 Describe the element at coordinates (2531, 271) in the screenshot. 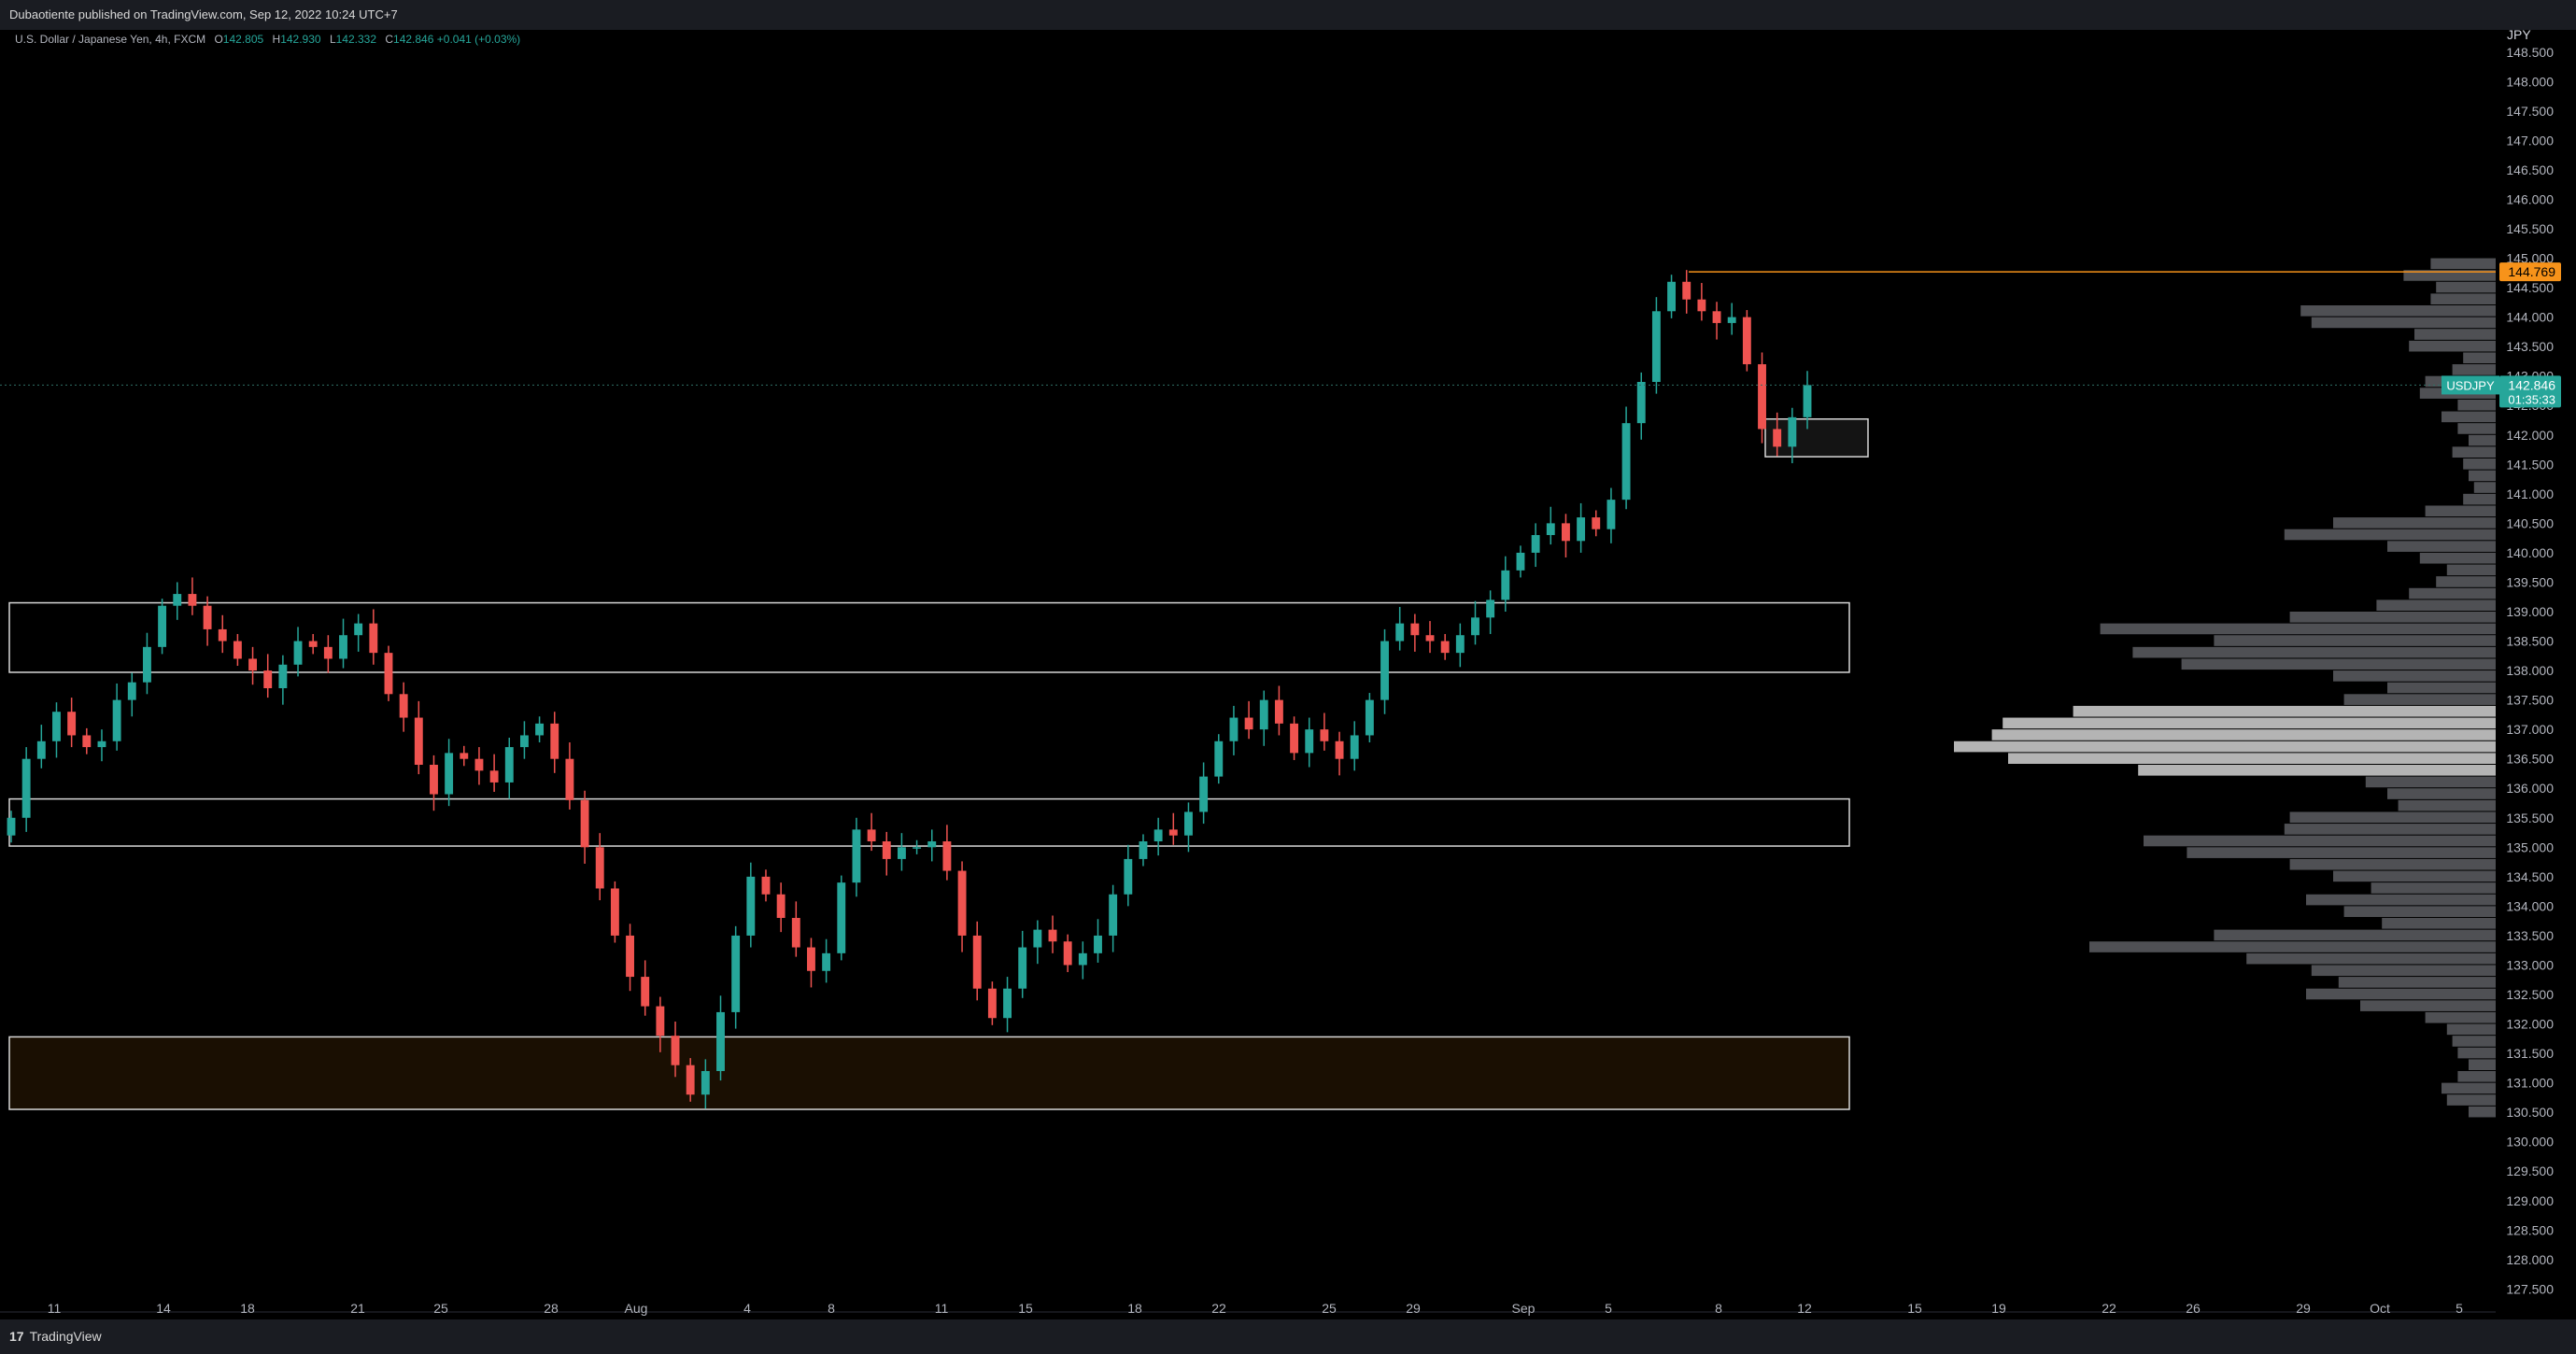

I see `high-price-tag-label: 144.769` at that location.